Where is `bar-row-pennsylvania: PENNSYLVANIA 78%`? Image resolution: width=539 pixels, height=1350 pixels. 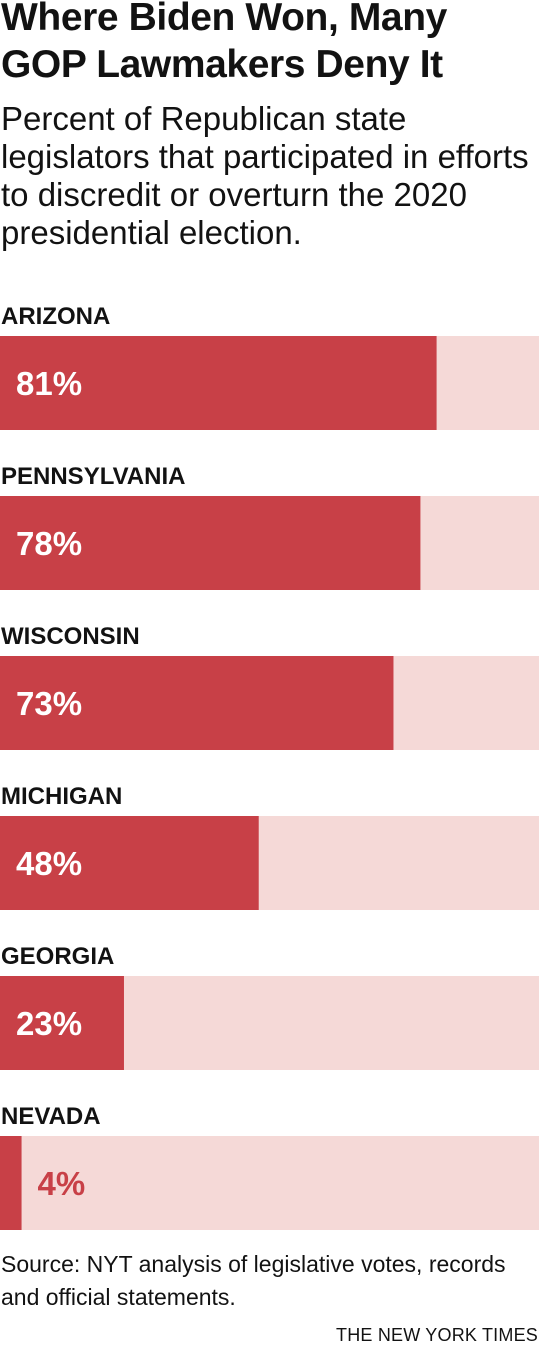 bar-row-pennsylvania: PENNSYLVANIA 78% is located at coordinates (269, 526).